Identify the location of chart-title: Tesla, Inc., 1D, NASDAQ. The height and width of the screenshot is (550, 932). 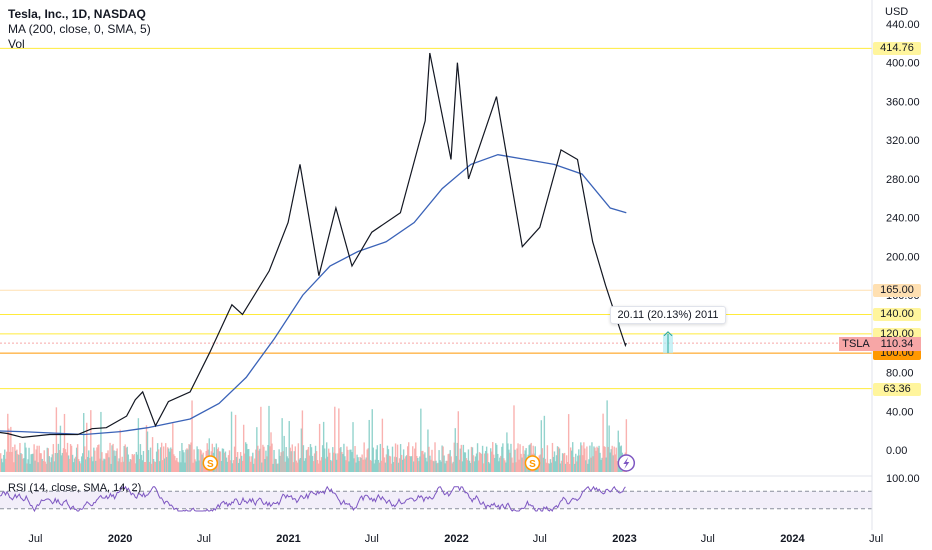
(77, 14).